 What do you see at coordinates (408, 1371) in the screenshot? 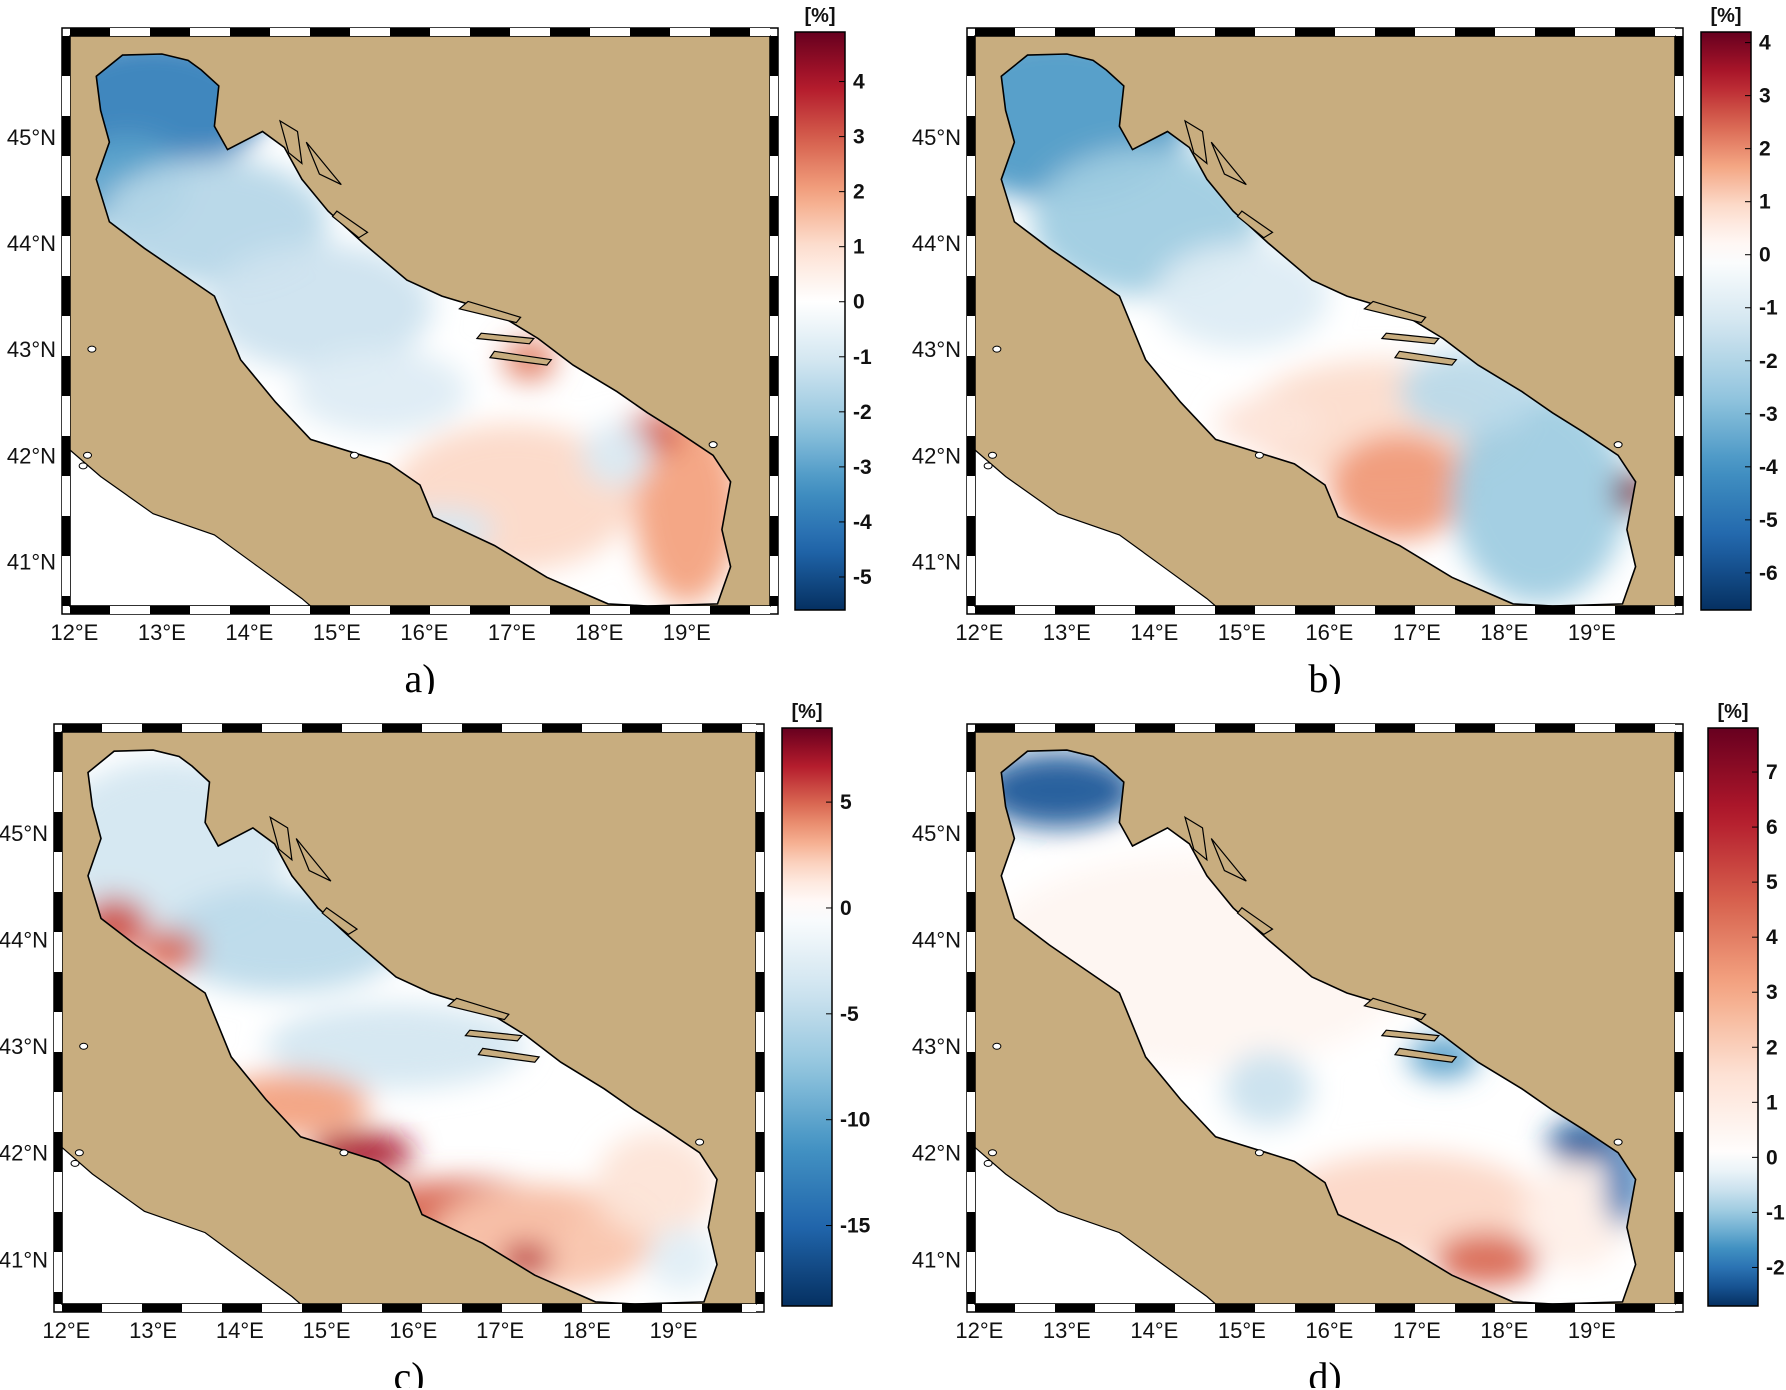
I see `panel-caption: c)` at bounding box center [408, 1371].